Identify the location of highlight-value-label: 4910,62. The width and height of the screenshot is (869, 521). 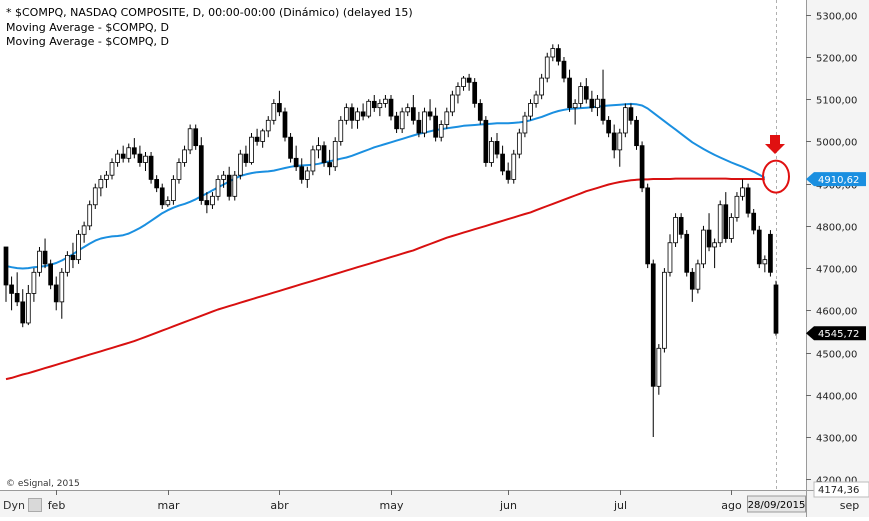
(838, 180).